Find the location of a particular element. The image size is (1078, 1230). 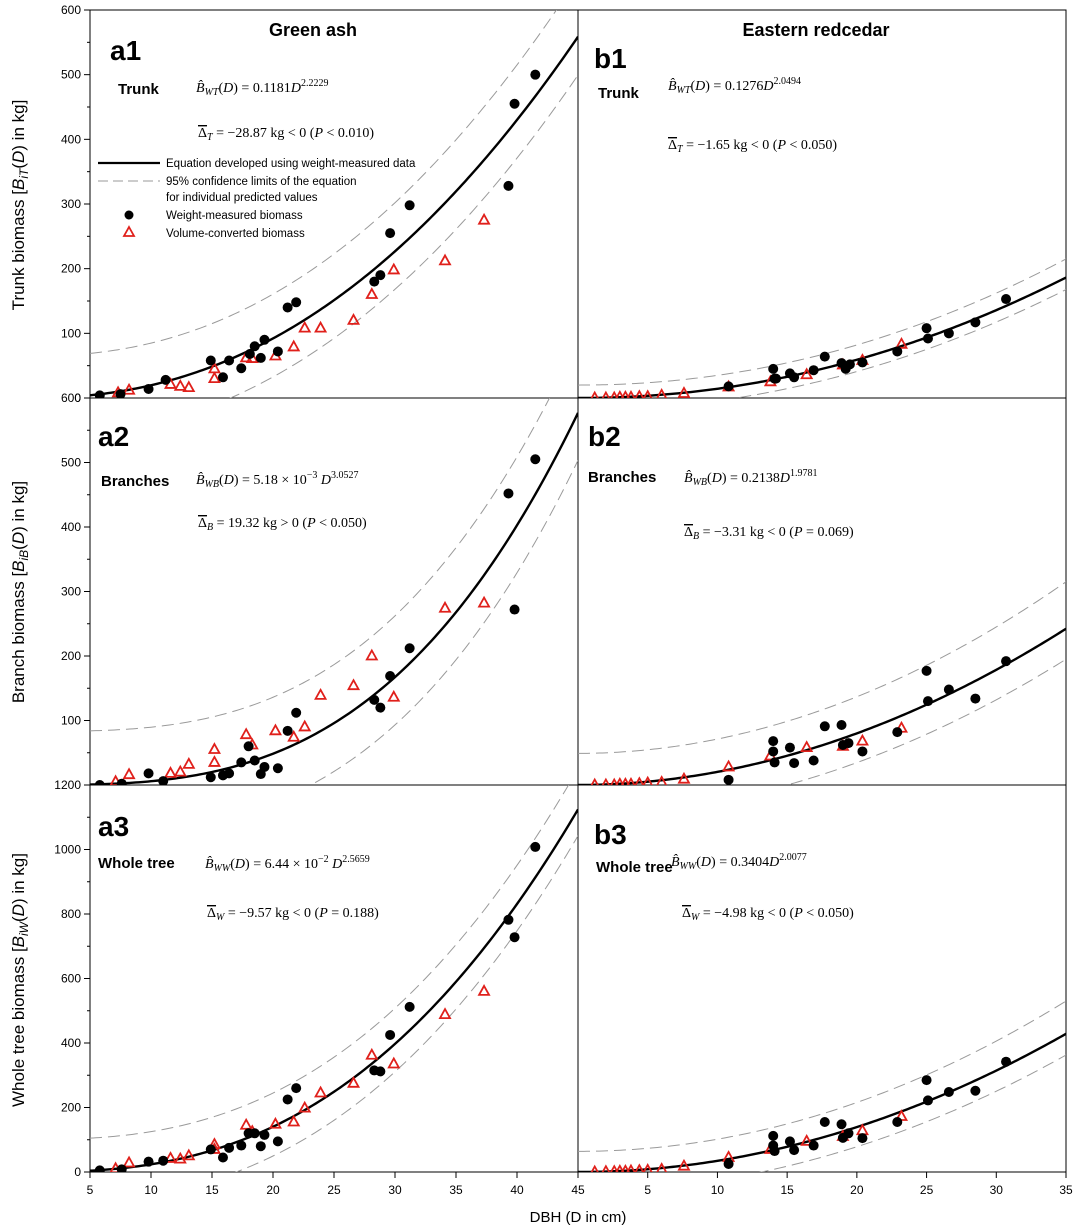

ci-lower-a3 is located at coordinates (406, 1003).